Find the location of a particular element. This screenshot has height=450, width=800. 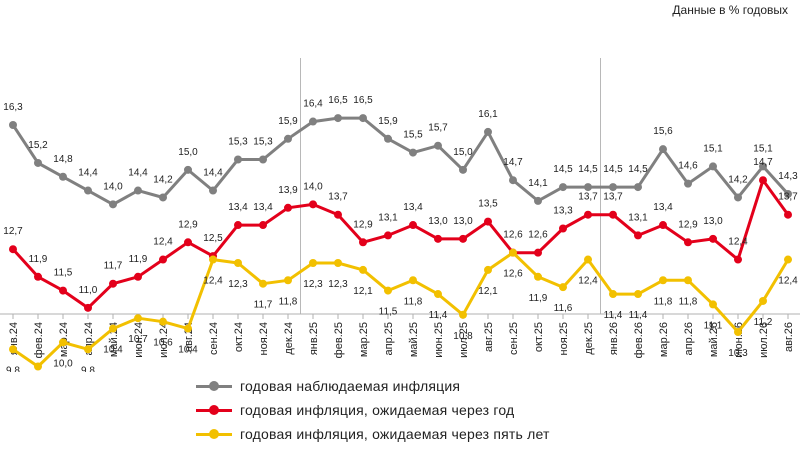

unit-note: Данные в % годовых is located at coordinates (730, 10).